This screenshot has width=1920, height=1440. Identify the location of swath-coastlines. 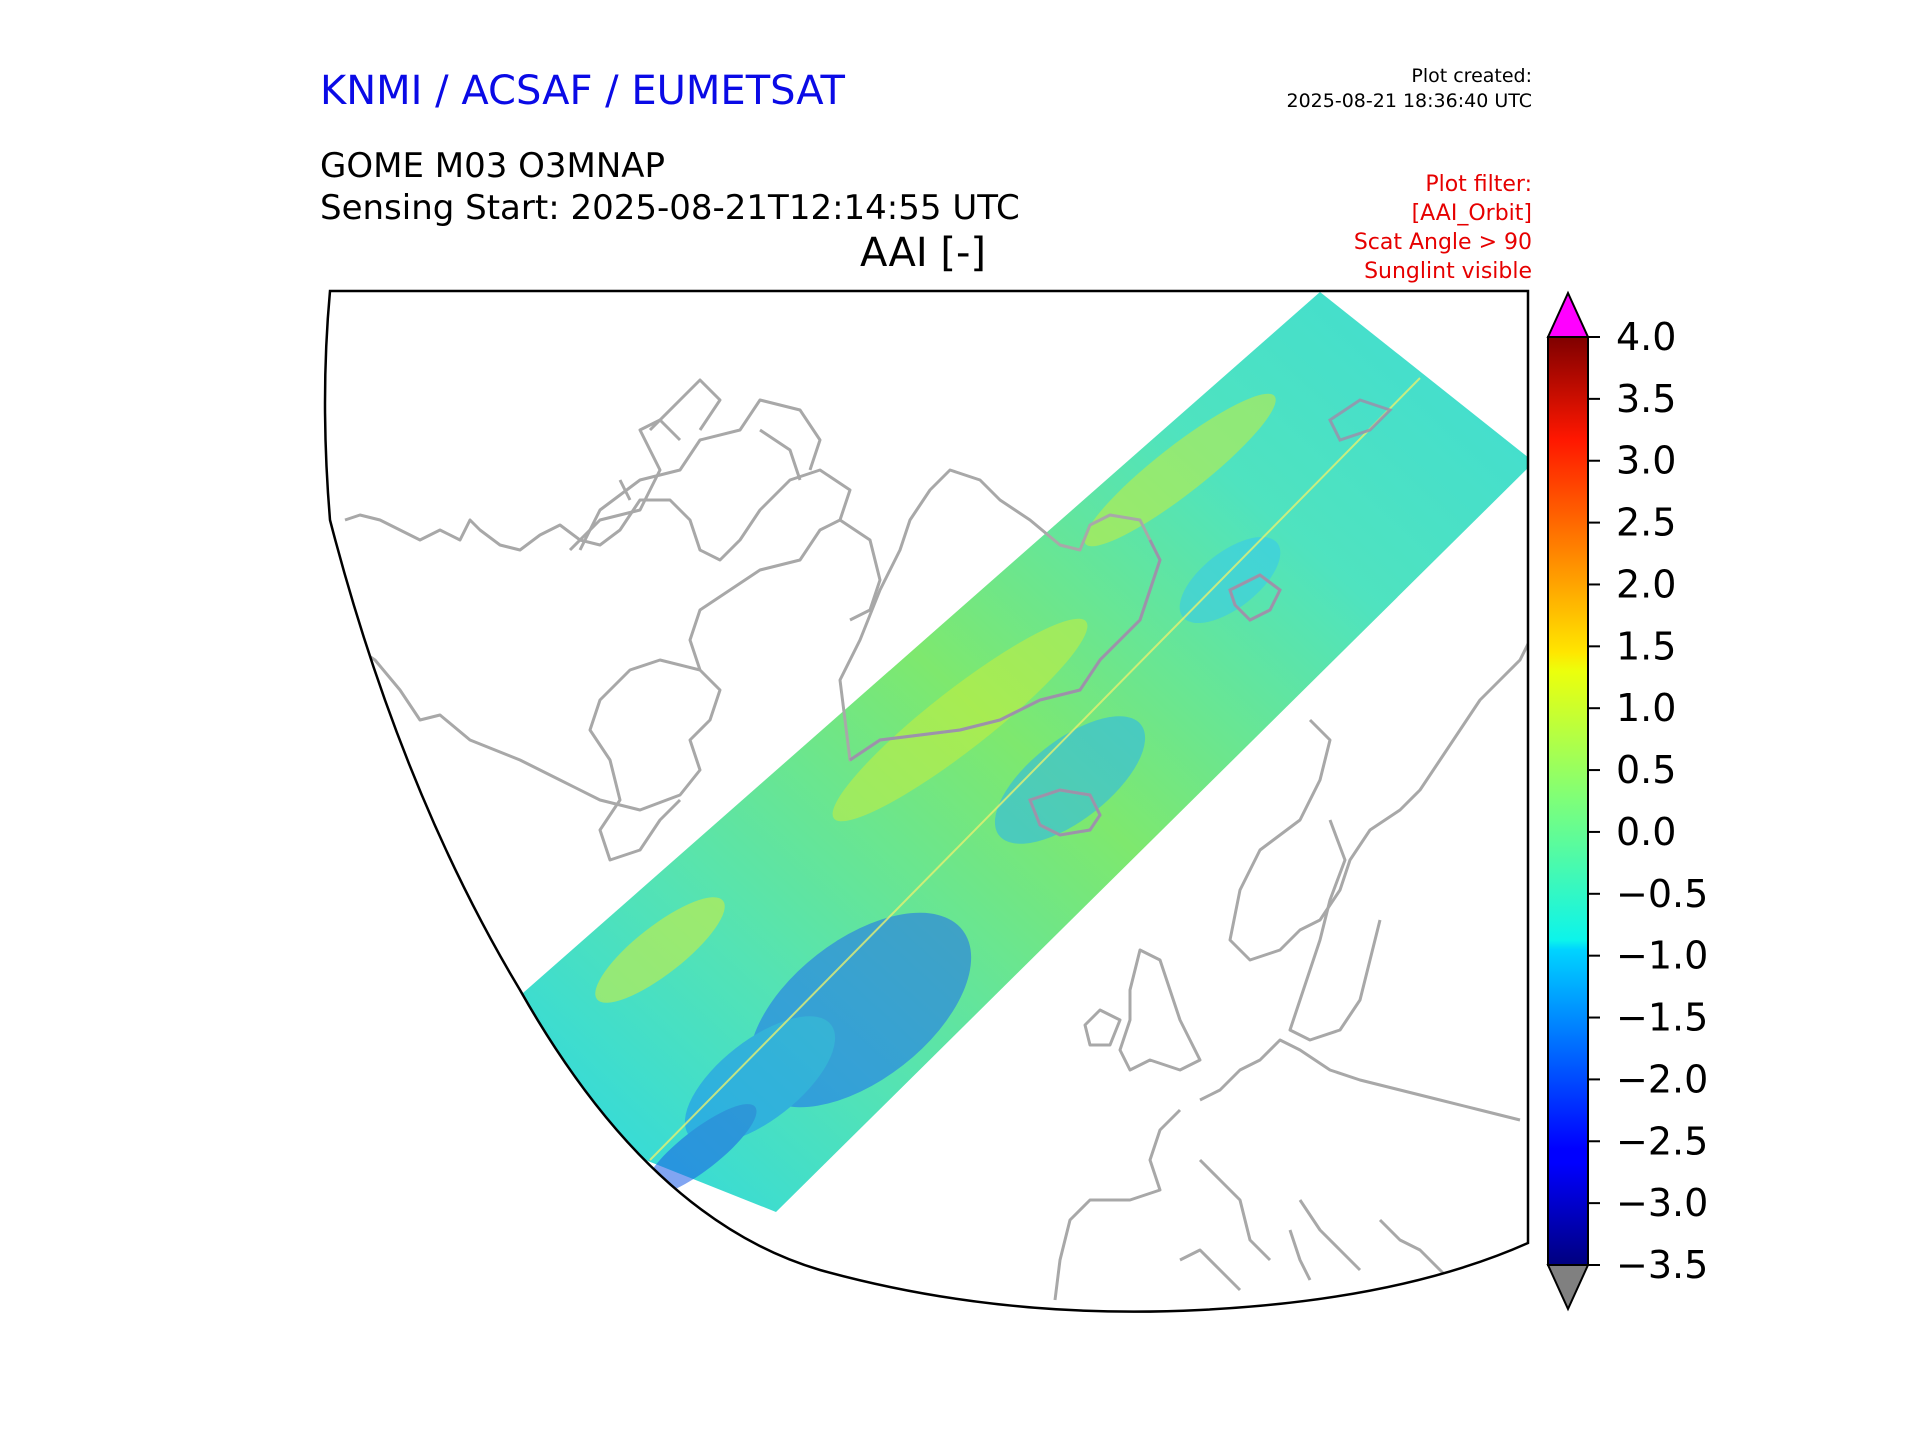
(1121, 617).